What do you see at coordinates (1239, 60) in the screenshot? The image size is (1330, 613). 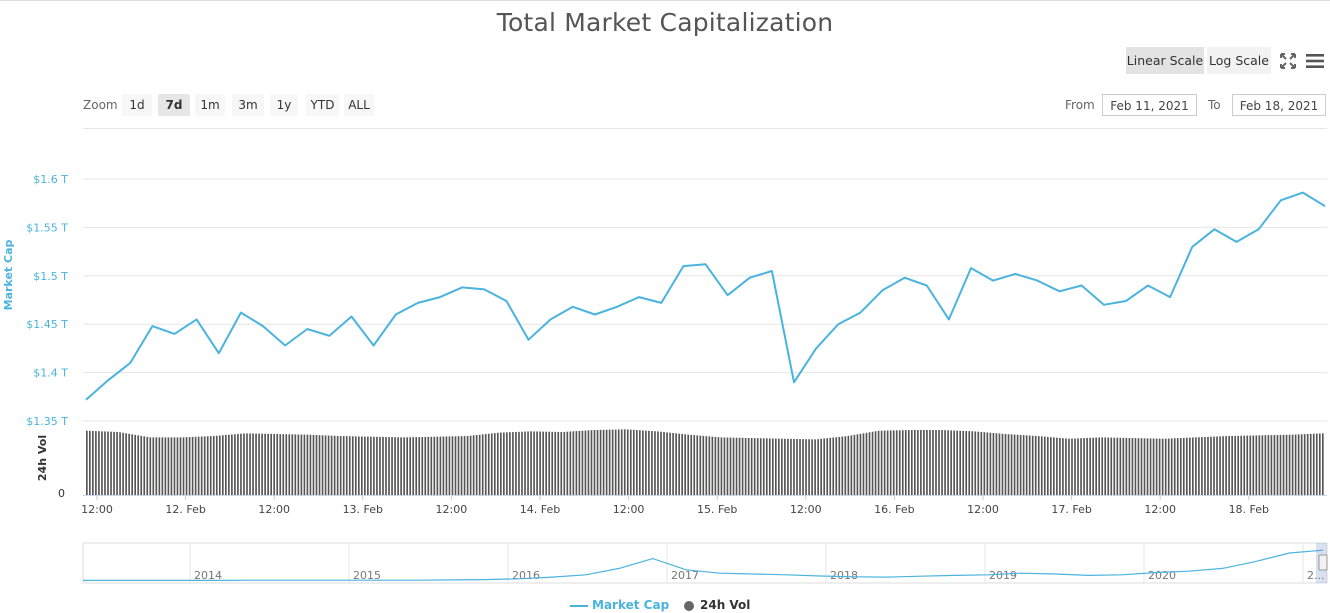 I see `log-scale-button: Log Scale` at bounding box center [1239, 60].